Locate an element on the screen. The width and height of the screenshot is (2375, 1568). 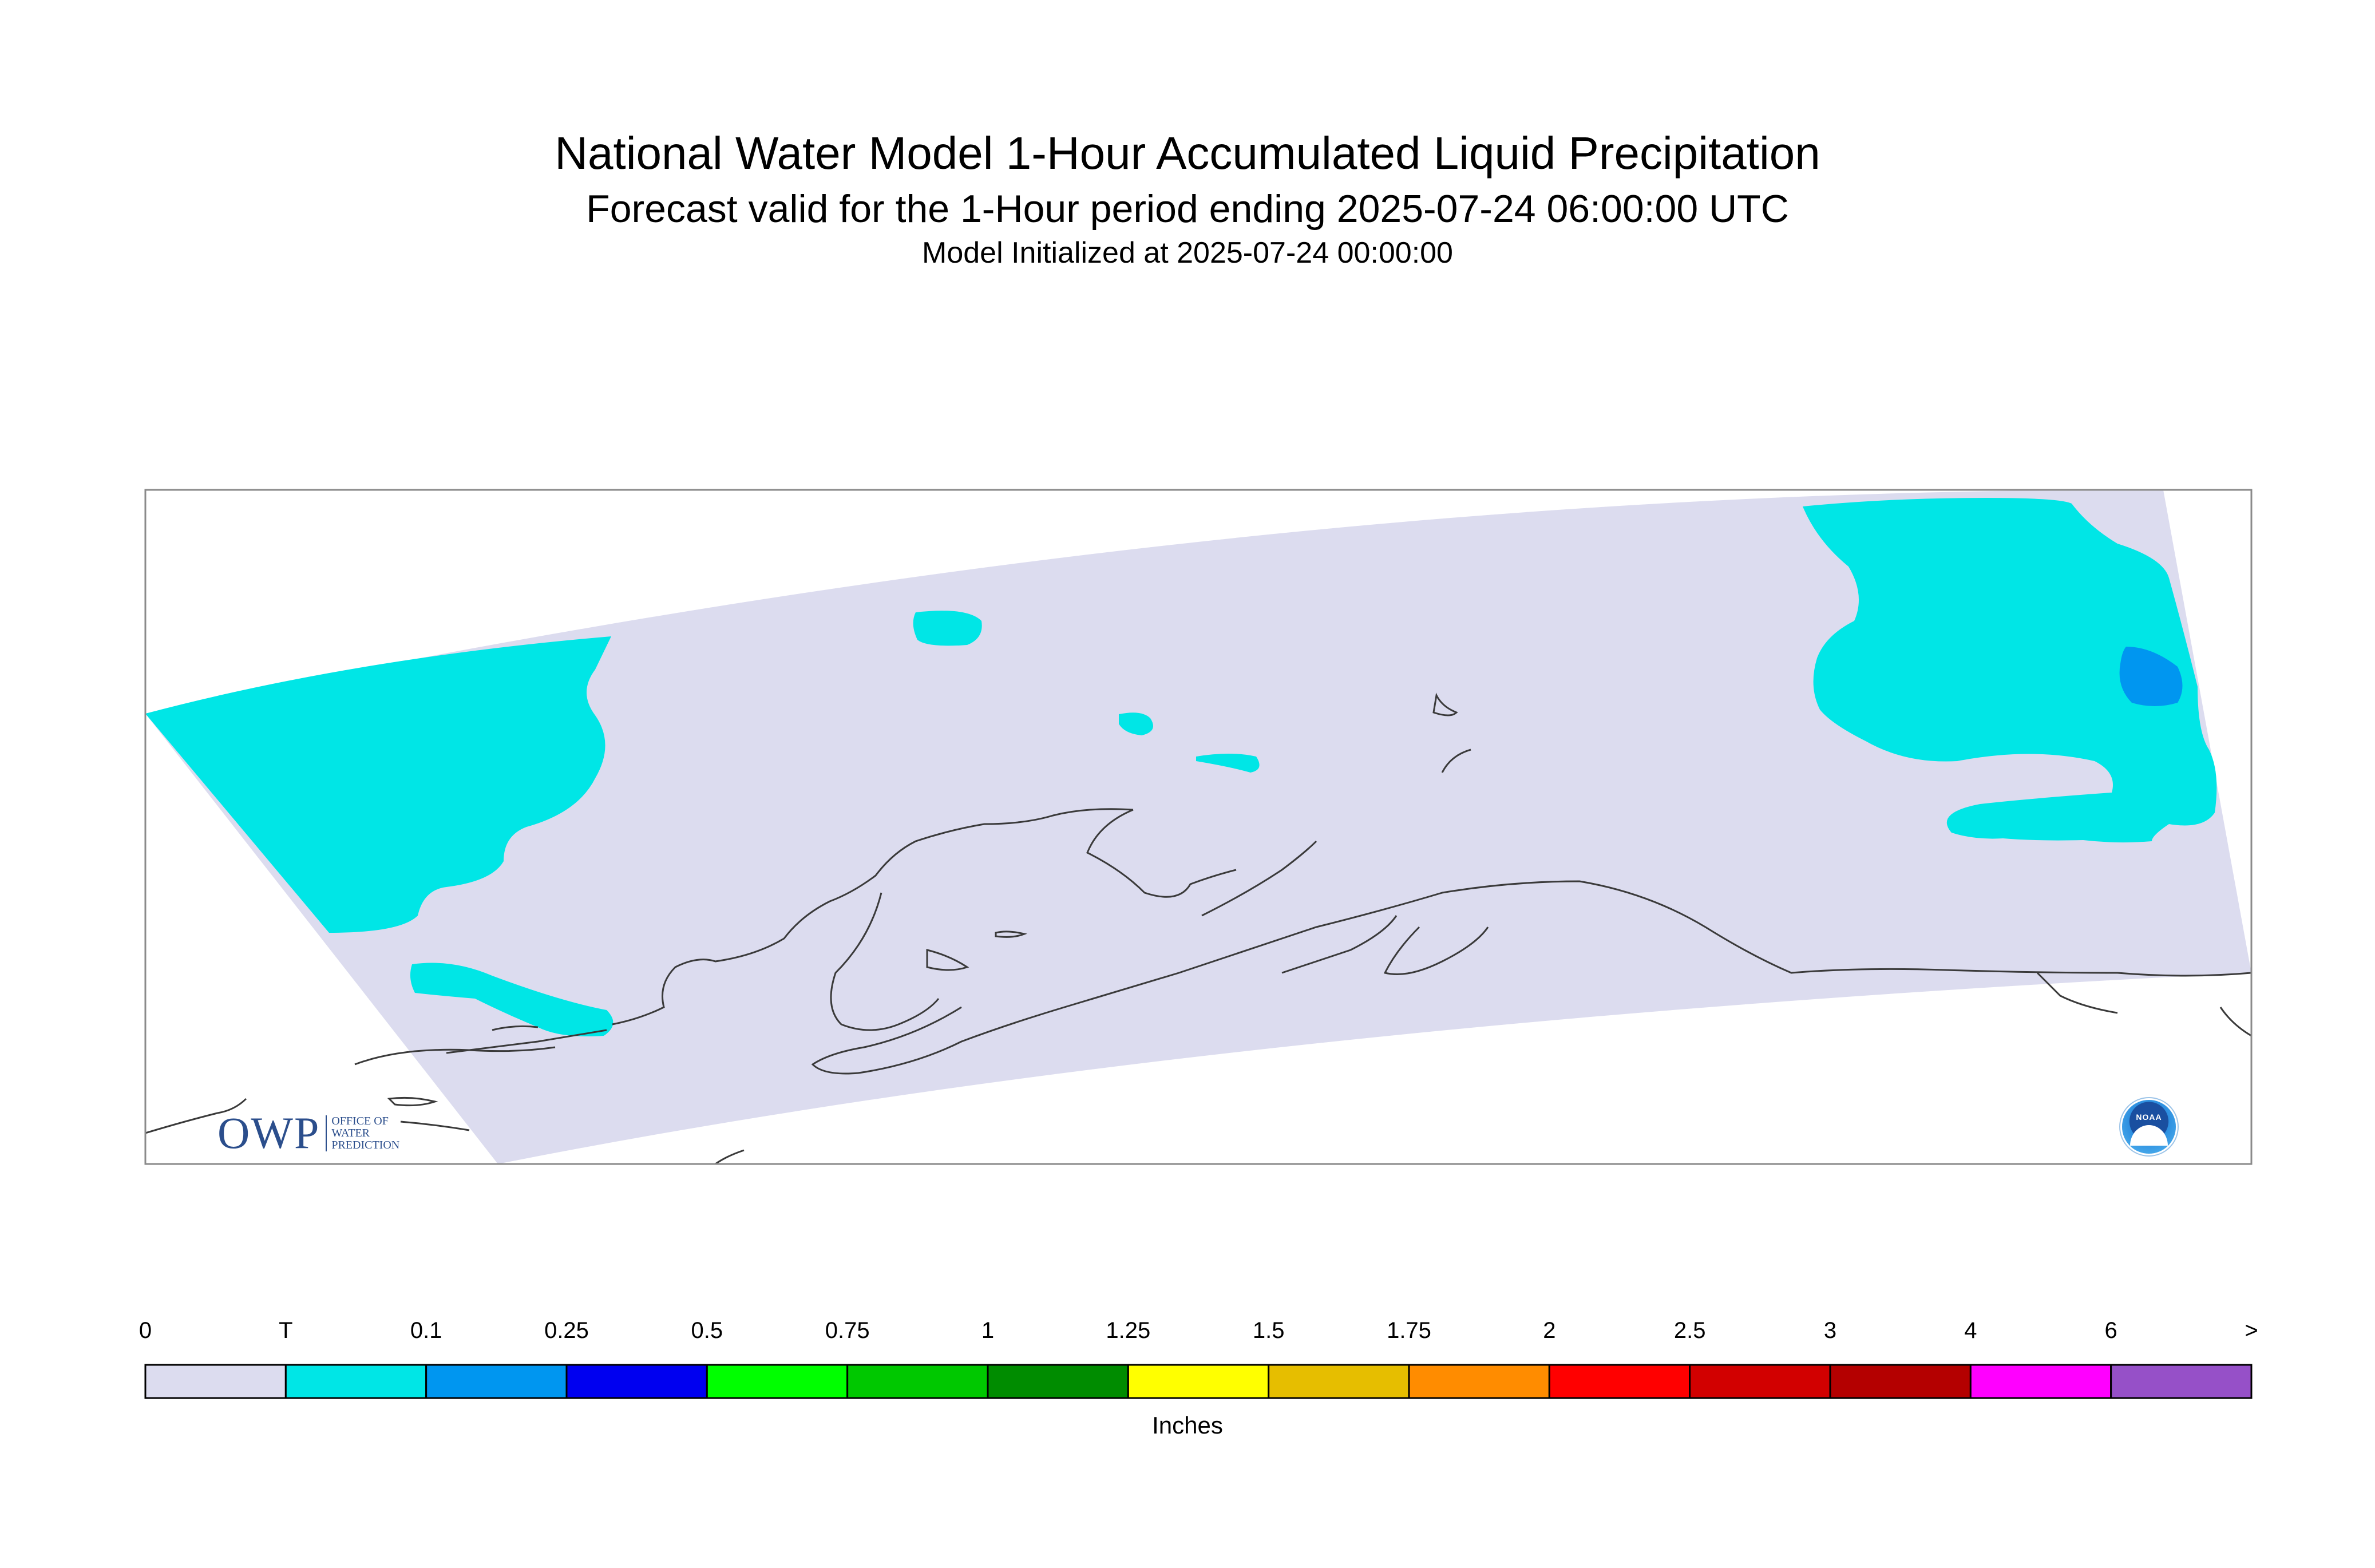
precip-area-east is located at coordinates (2010, 670).